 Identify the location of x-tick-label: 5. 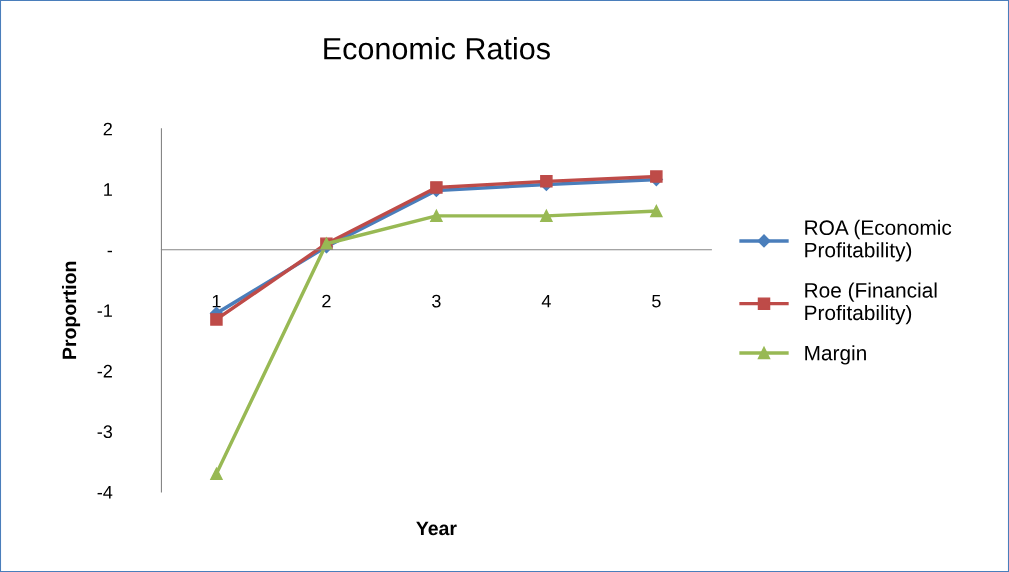
(656, 301).